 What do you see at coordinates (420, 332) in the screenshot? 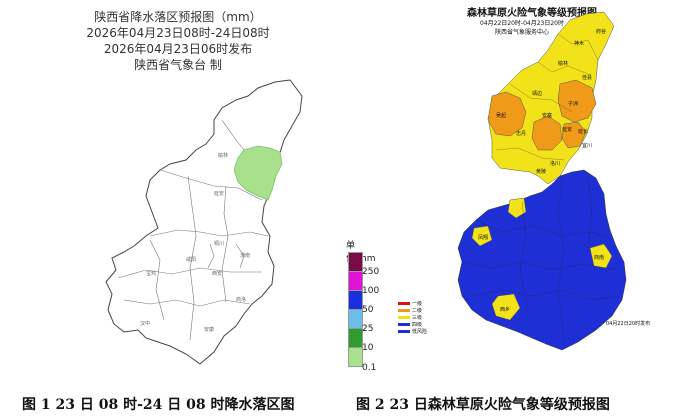
I see `fire-legend-label: 低风险` at bounding box center [420, 332].